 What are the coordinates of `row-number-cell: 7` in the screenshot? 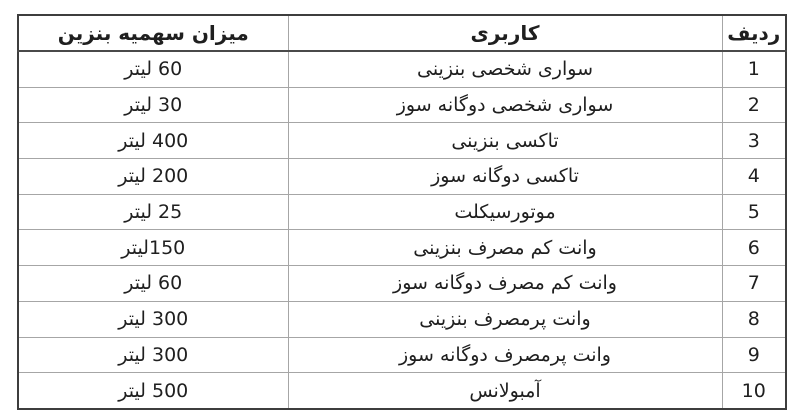 It's located at (754, 283).